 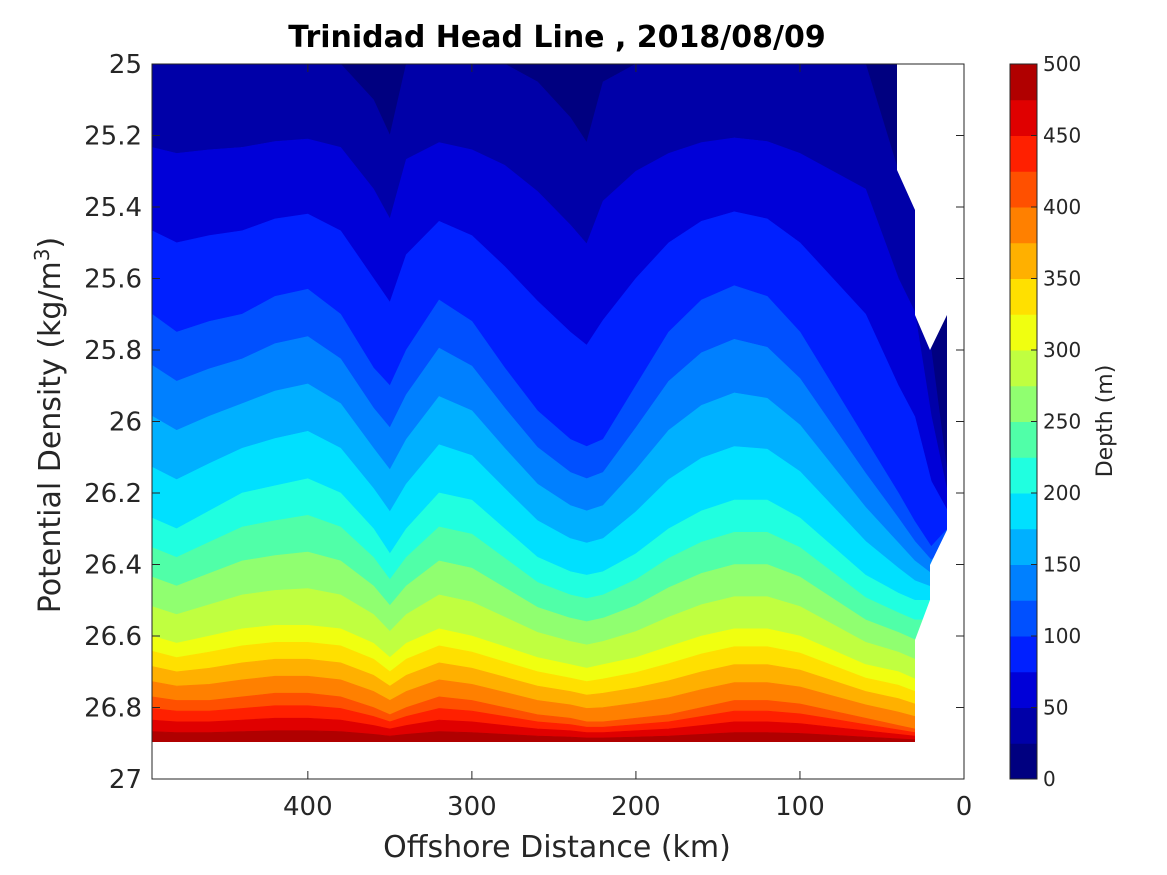 What do you see at coordinates (1062, 279) in the screenshot?
I see `colorbar-tick-label: 350` at bounding box center [1062, 279].